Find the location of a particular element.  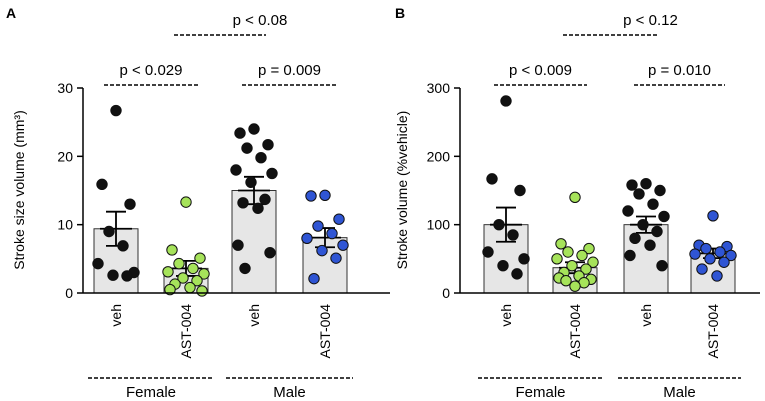

x-labels-a: veh AST-004 veh AST-004 is located at coordinates (220, 331).